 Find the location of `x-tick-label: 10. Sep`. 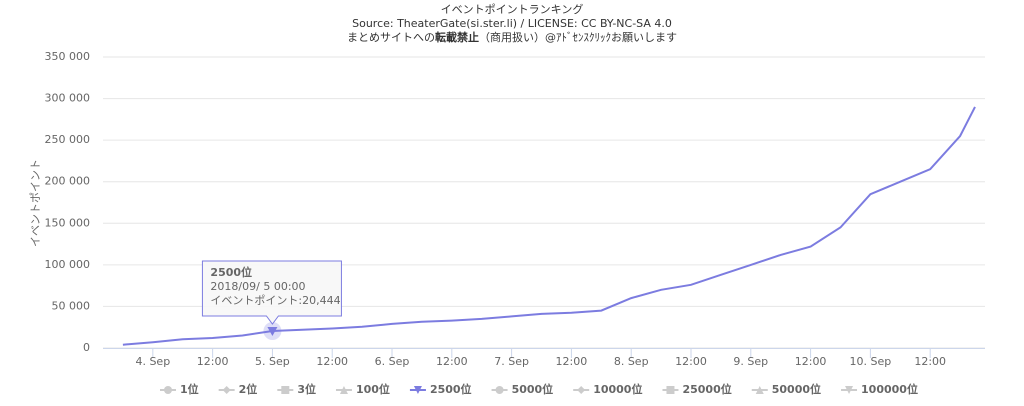

x-tick-label: 10. Sep is located at coordinates (871, 361).